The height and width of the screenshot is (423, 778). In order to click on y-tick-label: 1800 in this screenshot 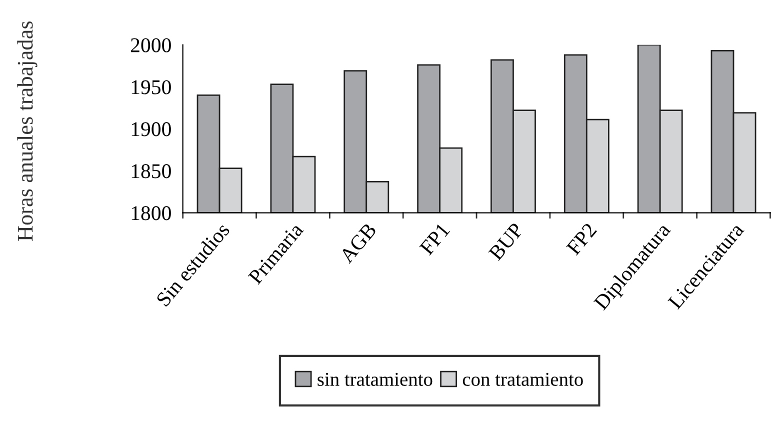, I will do `click(151, 213)`.